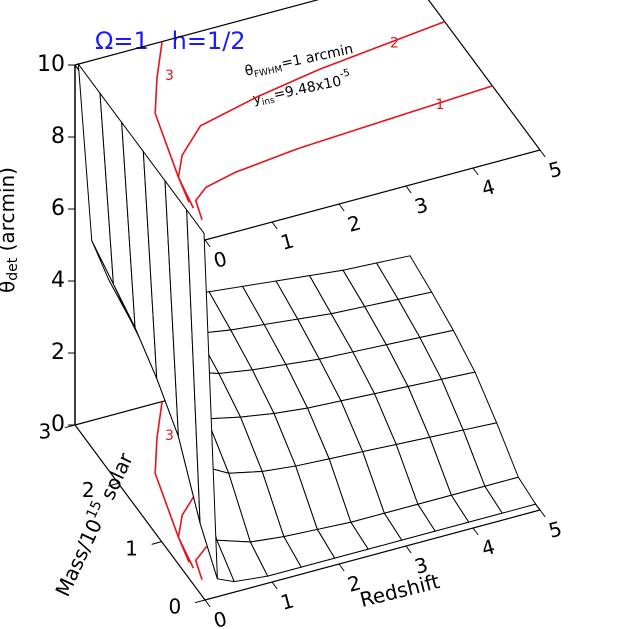 The width and height of the screenshot is (629, 629). What do you see at coordinates (170, 41) in the screenshot?
I see `chart-title: Ω=1 h=1/2` at bounding box center [170, 41].